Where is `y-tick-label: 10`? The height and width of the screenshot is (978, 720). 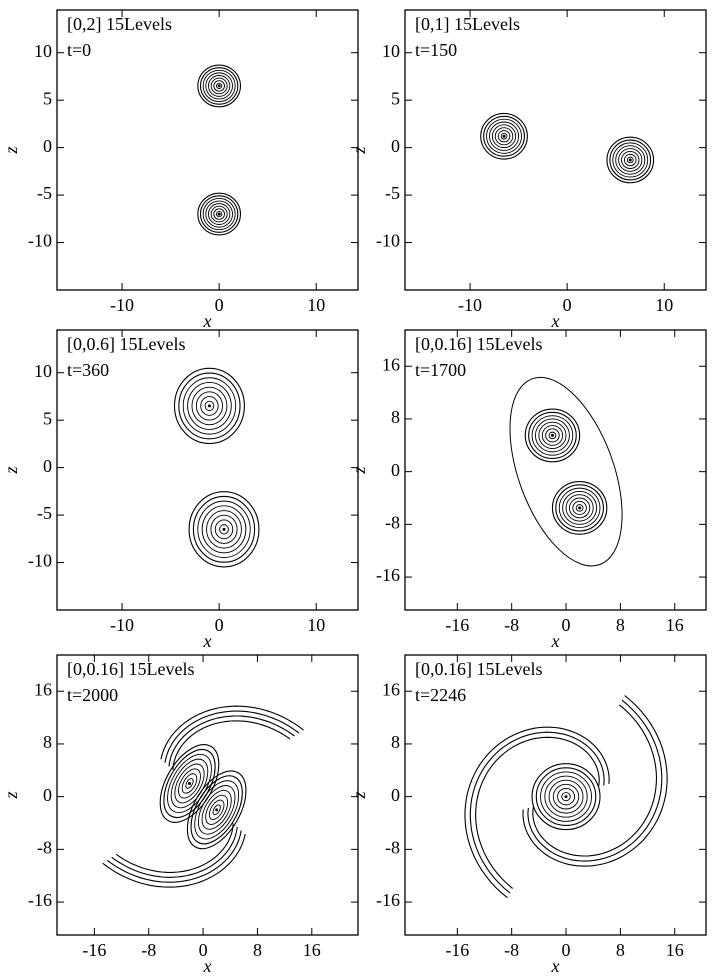
y-tick-label: 10 is located at coordinates (43, 51).